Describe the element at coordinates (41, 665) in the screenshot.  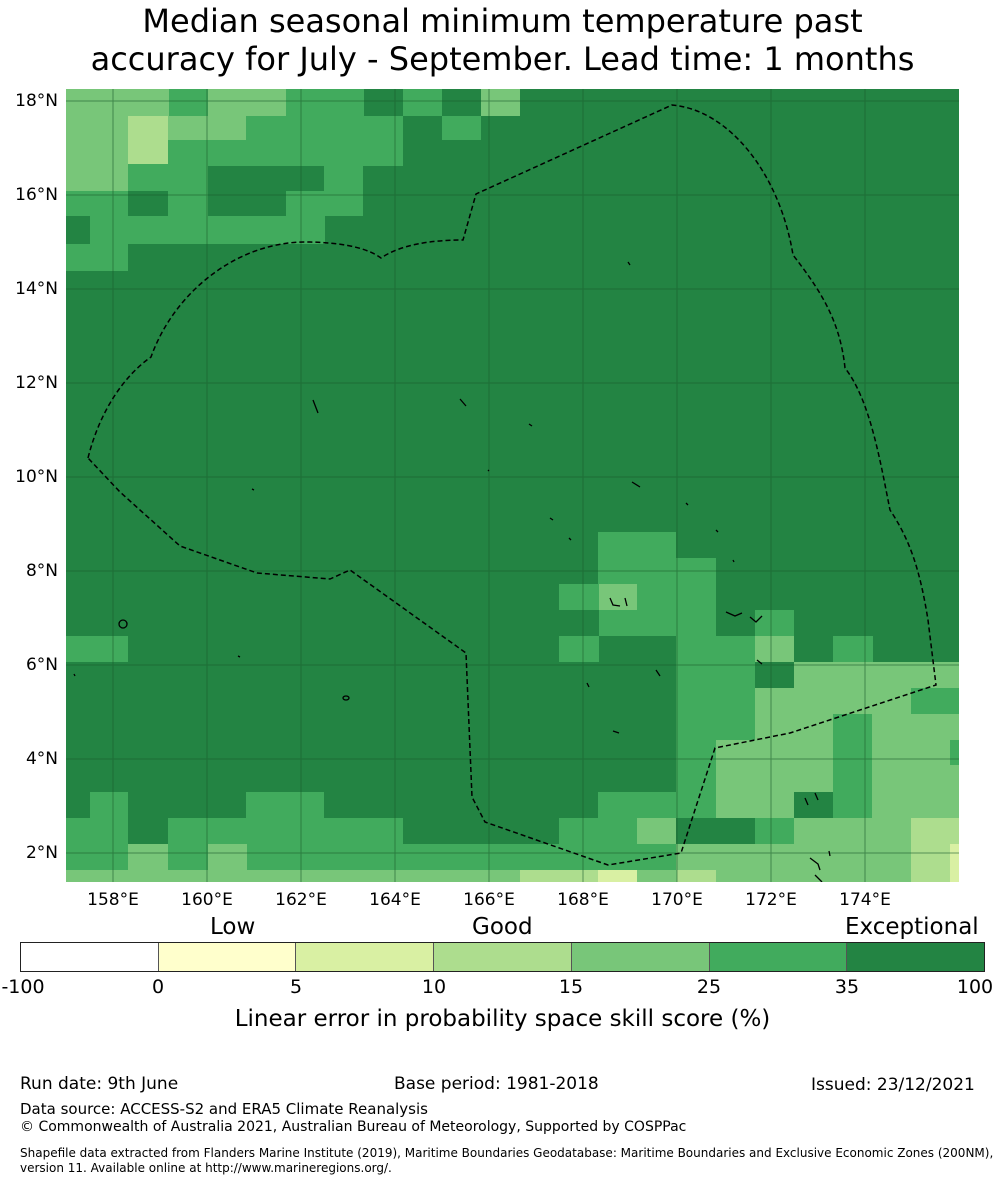
I see `y-label-6n: 6°N` at that location.